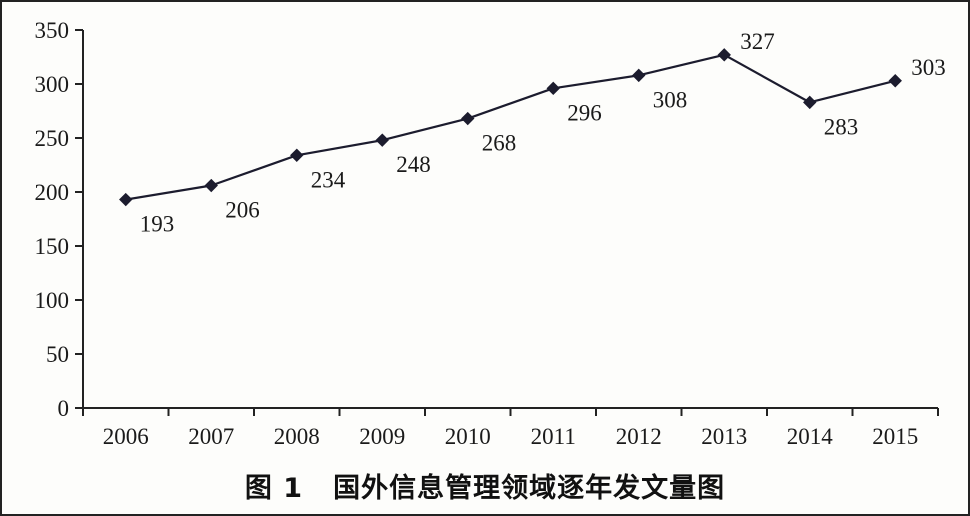  Describe the element at coordinates (757, 41) in the screenshot. I see `data-label: 327` at that location.